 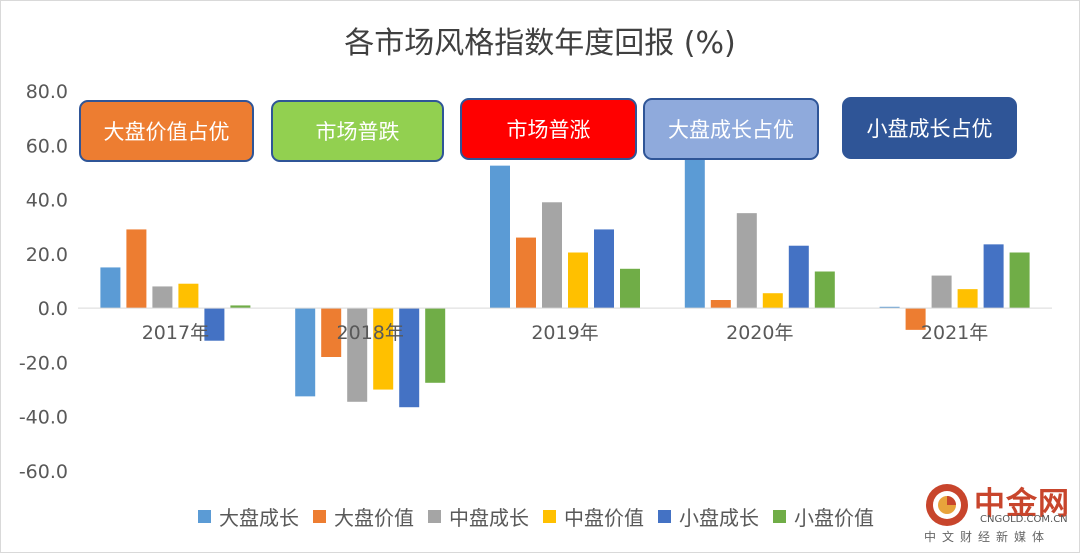 What do you see at coordinates (47, 146) in the screenshot?
I see `y-tick-label-1: 60.0` at bounding box center [47, 146].